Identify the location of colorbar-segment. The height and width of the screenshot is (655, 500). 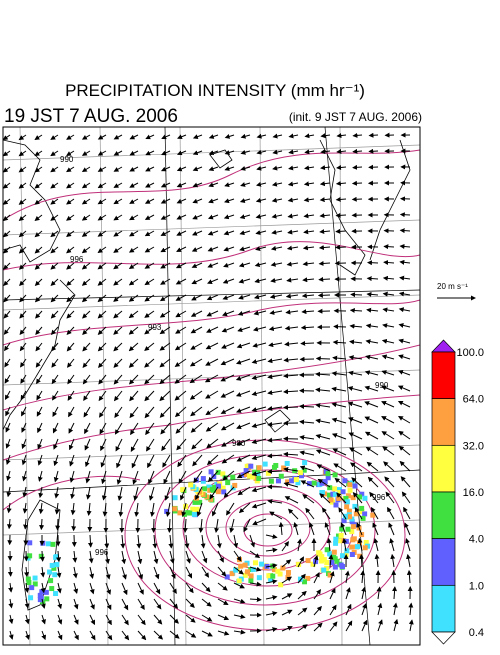
(443, 422).